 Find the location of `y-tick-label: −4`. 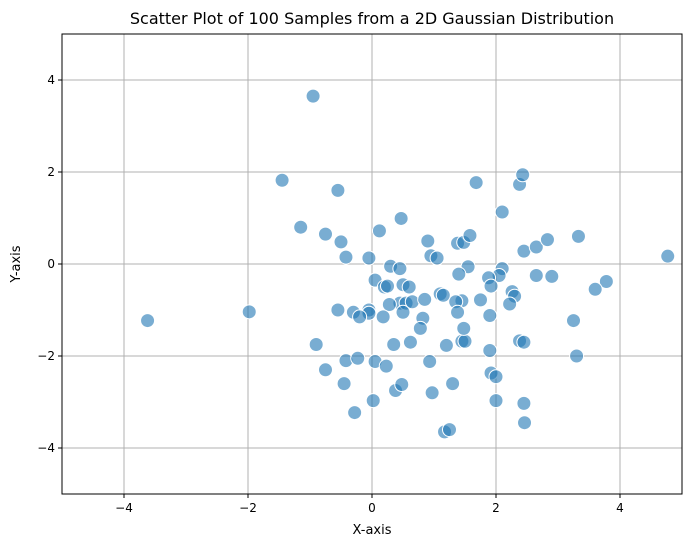

y-tick-label: −4 is located at coordinates (46, 448).